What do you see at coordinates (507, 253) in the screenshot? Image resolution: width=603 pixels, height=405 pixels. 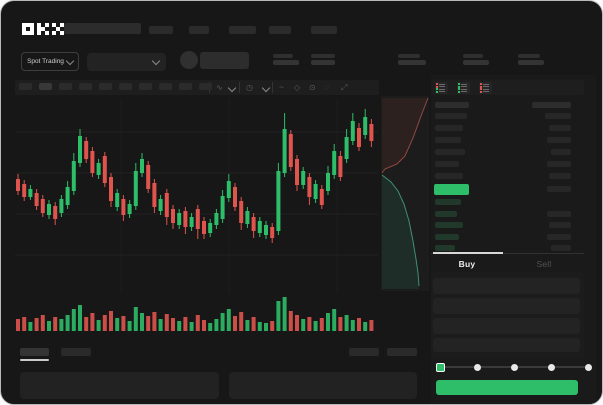 I see `orderbook-divider` at bounding box center [507, 253].